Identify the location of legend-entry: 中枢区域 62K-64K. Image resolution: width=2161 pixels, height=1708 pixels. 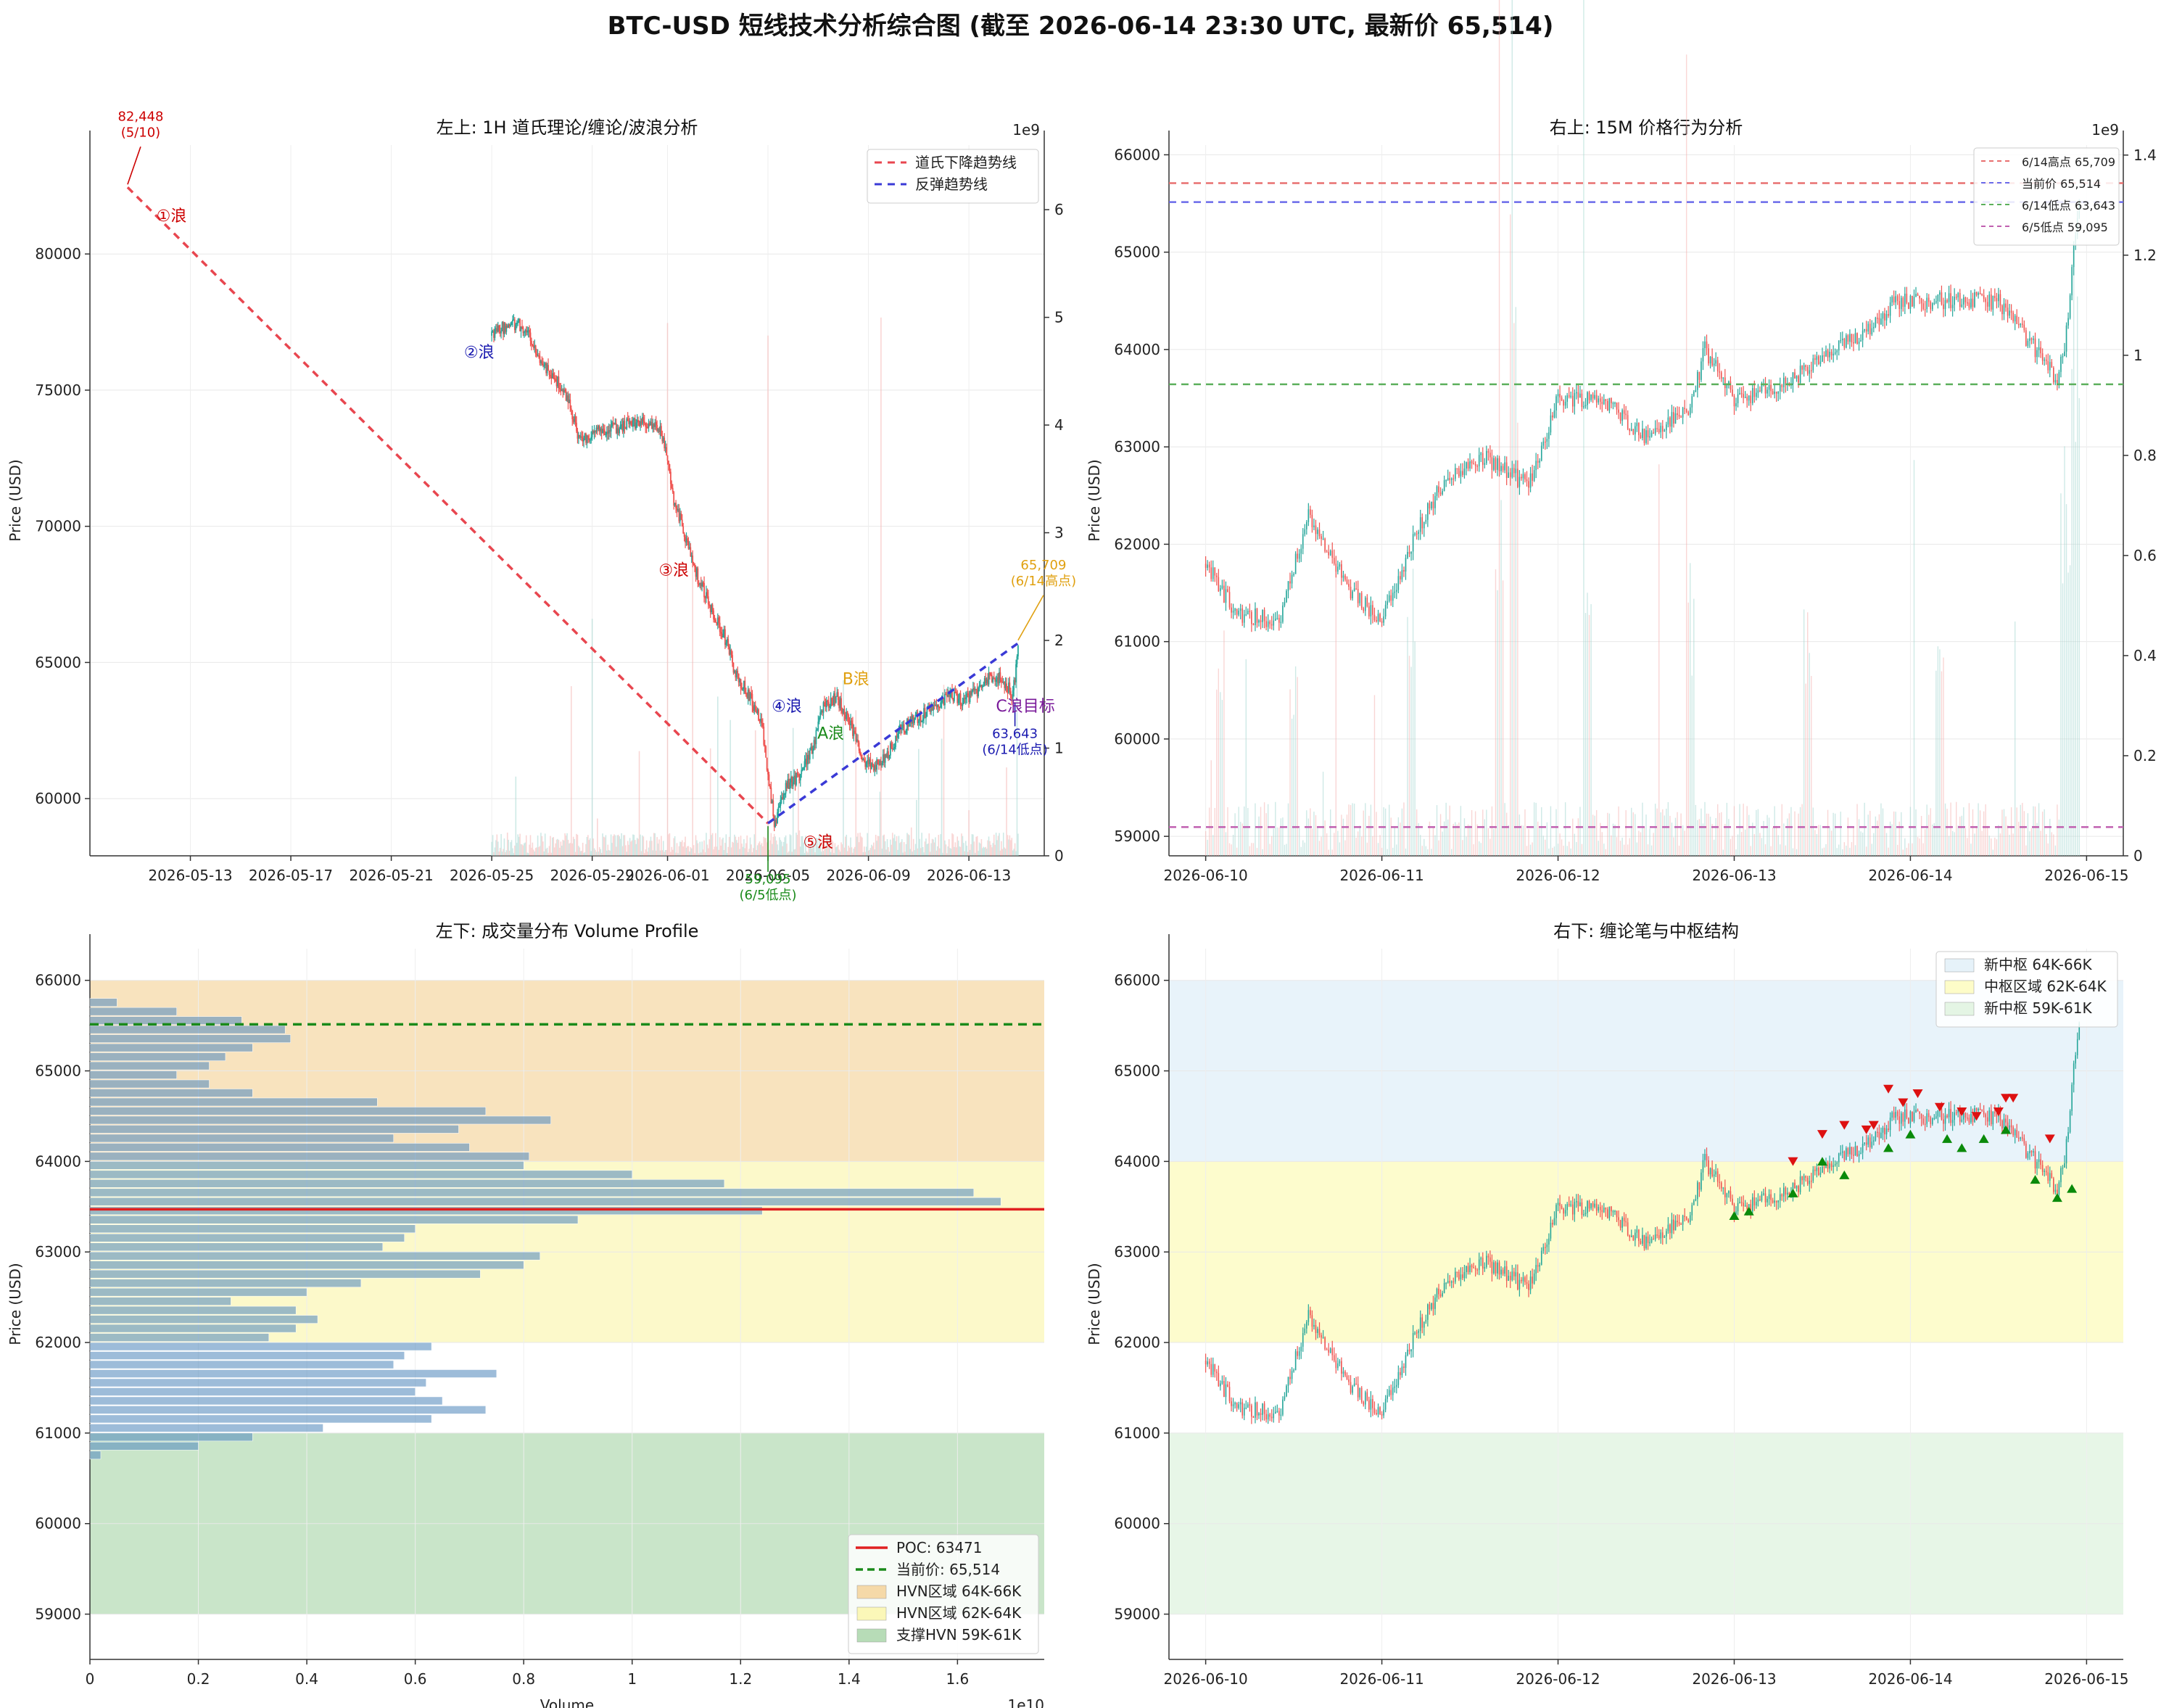
(2045, 986).